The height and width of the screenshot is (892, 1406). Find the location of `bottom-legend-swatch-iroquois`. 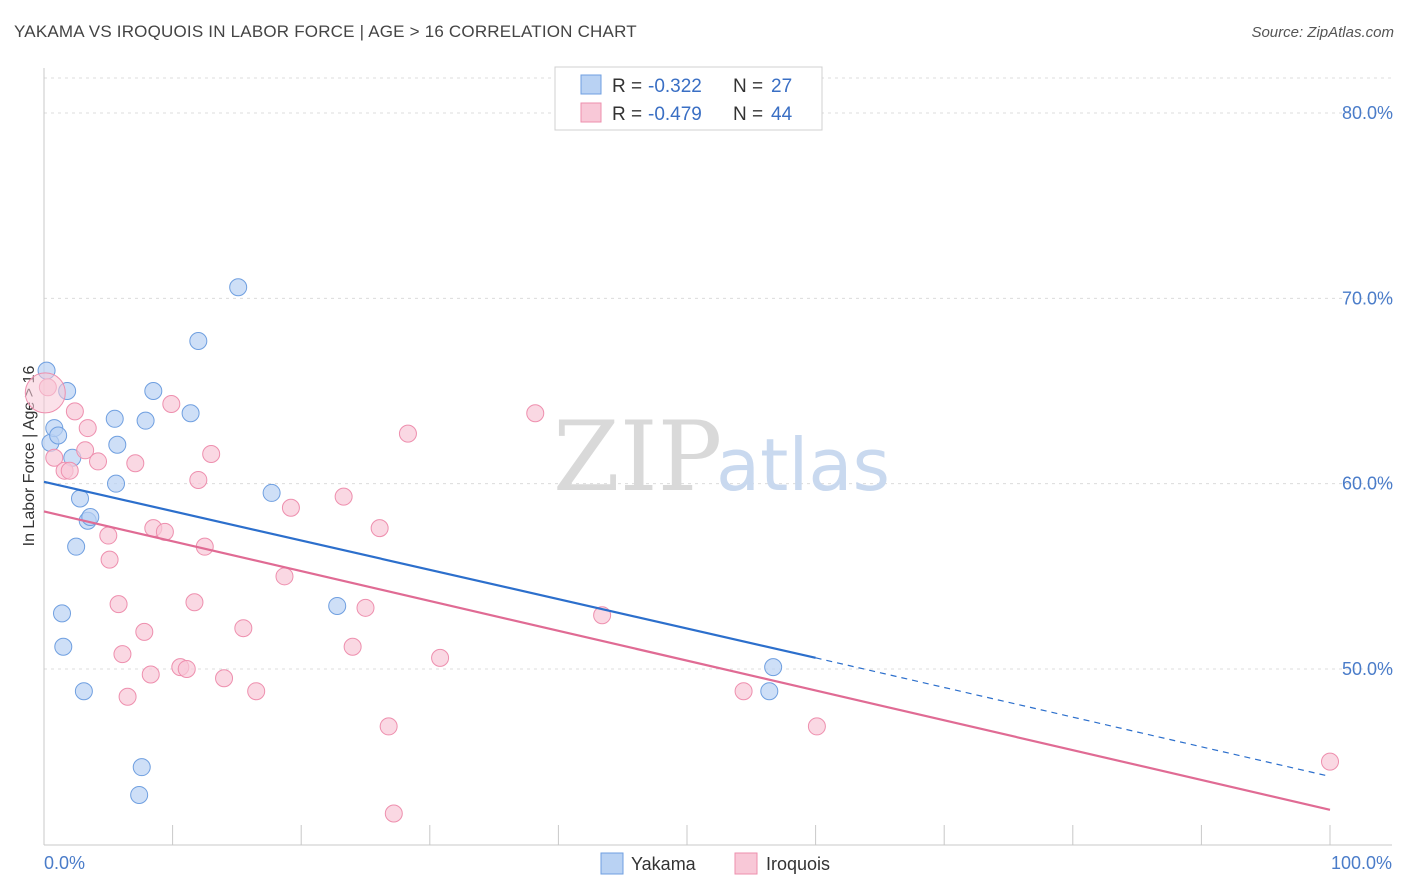

bottom-legend-swatch-iroquois is located at coordinates (746, 863).